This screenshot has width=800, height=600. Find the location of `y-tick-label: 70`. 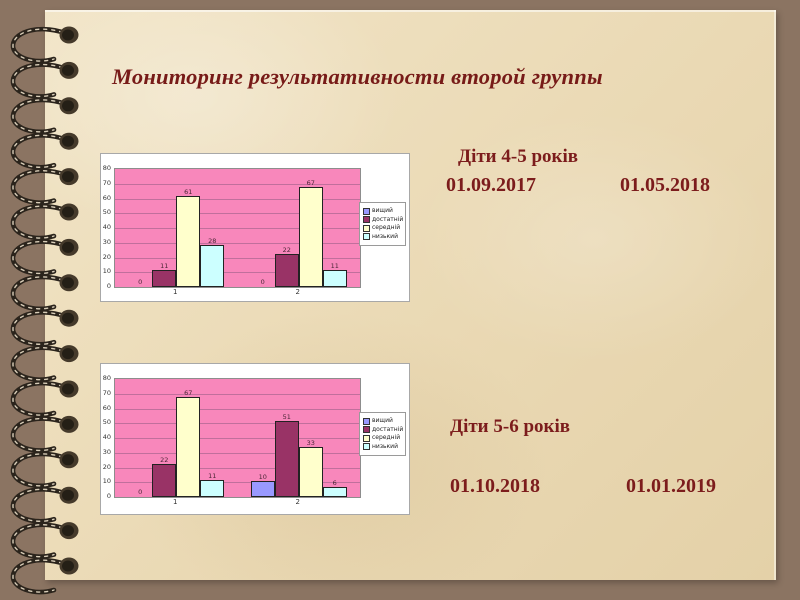

y-tick-label: 70 is located at coordinates (106, 182).